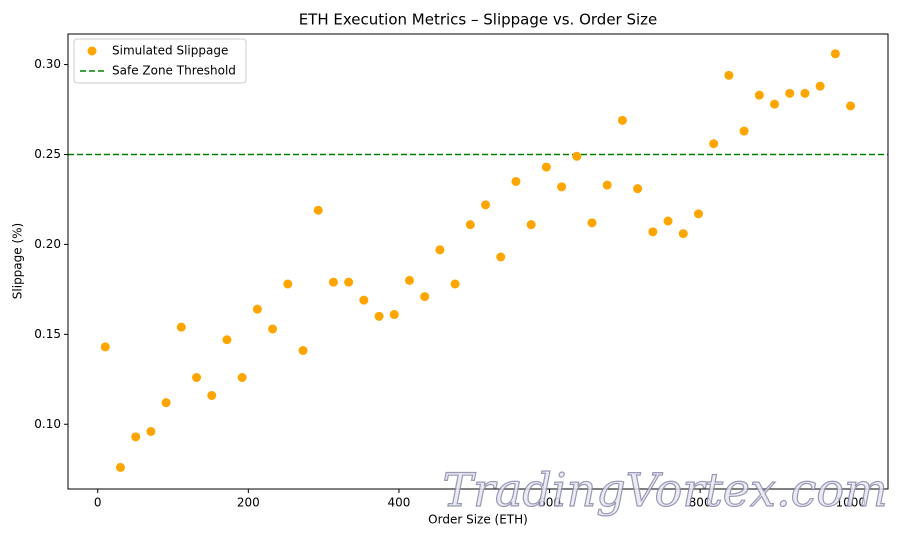 The height and width of the screenshot is (544, 900). I want to click on x-tick-label: 600, so click(549, 503).